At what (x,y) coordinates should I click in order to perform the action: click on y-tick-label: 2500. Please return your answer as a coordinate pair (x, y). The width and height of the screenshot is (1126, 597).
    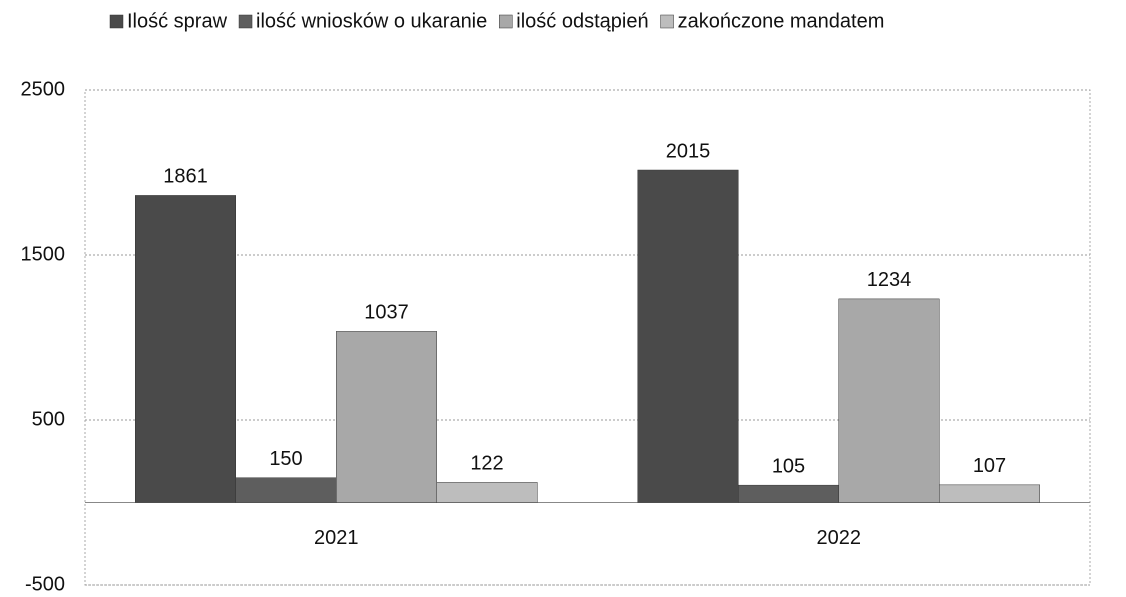
    Looking at the image, I should click on (43, 89).